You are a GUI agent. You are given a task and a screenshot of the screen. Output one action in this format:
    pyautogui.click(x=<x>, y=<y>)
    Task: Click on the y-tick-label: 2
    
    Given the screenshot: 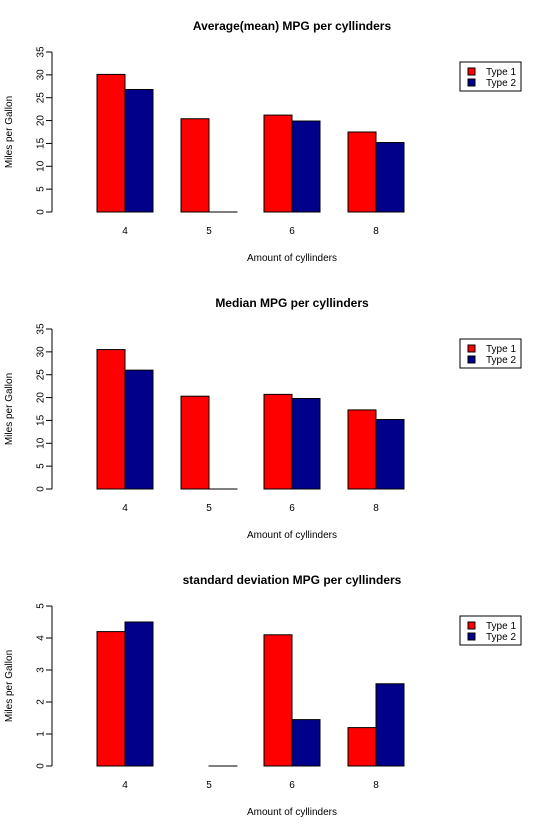 What is the action you would take?
    pyautogui.click(x=41, y=702)
    